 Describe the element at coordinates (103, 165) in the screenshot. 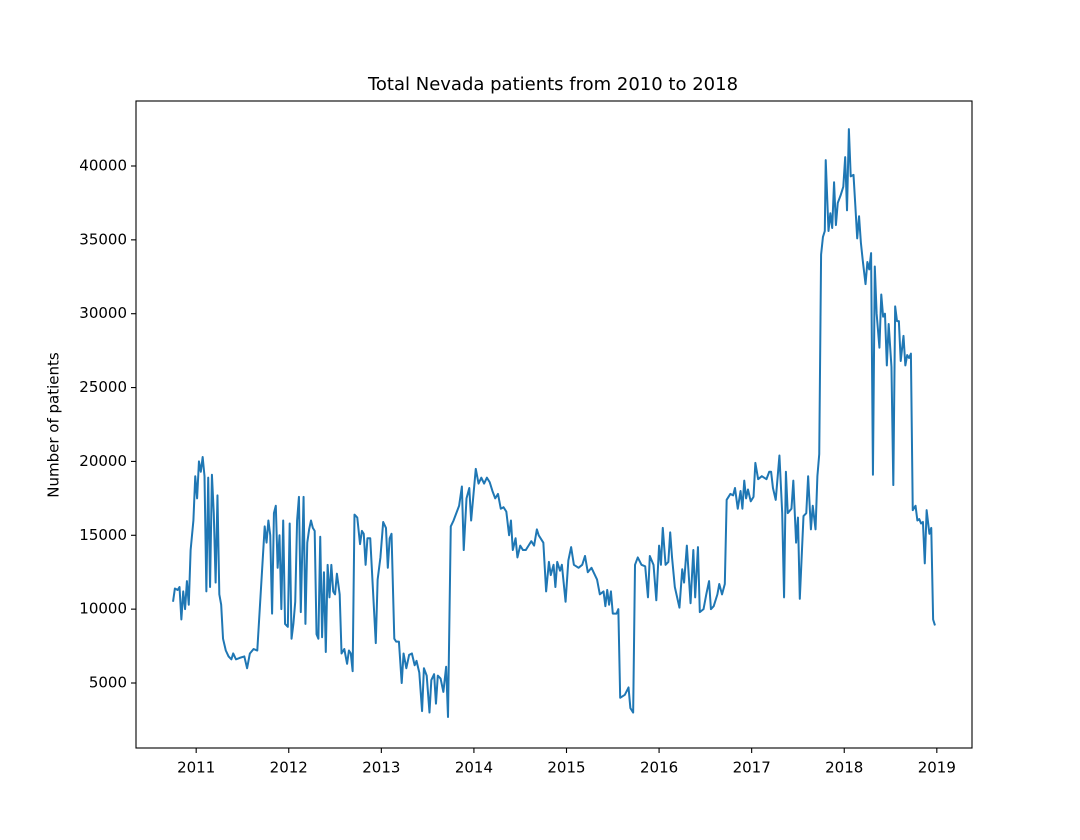

I see `y-tick-label: 40000` at that location.